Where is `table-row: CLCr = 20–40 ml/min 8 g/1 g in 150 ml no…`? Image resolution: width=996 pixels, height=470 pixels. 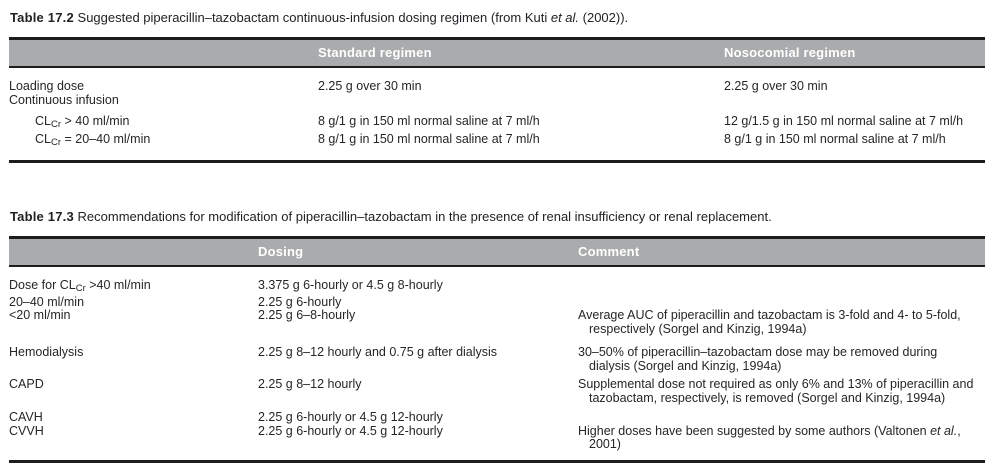 table-row: CLCr = 20–40 ml/min 8 g/1 g in 150 ml no… is located at coordinates (497, 147).